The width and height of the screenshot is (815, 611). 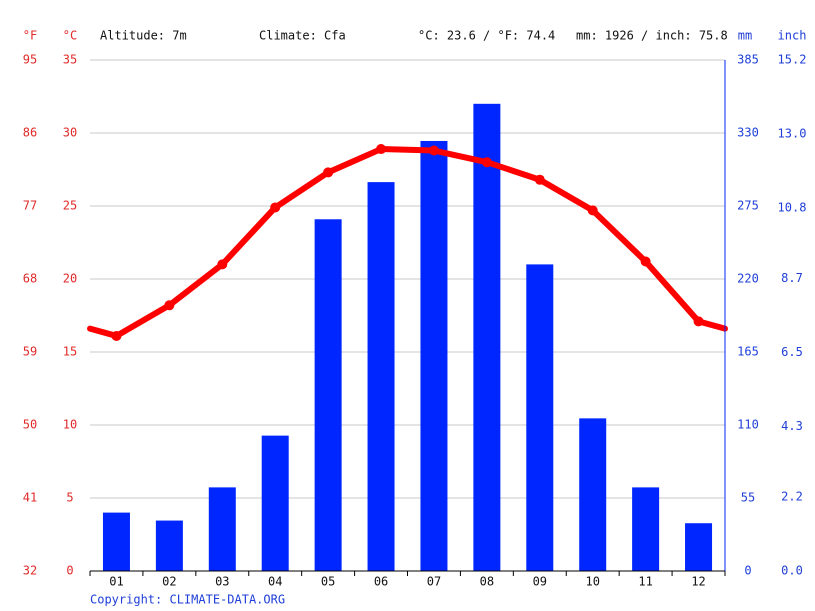 What do you see at coordinates (792, 60) in the screenshot?
I see `y3-tick-label: 15.2` at bounding box center [792, 60].